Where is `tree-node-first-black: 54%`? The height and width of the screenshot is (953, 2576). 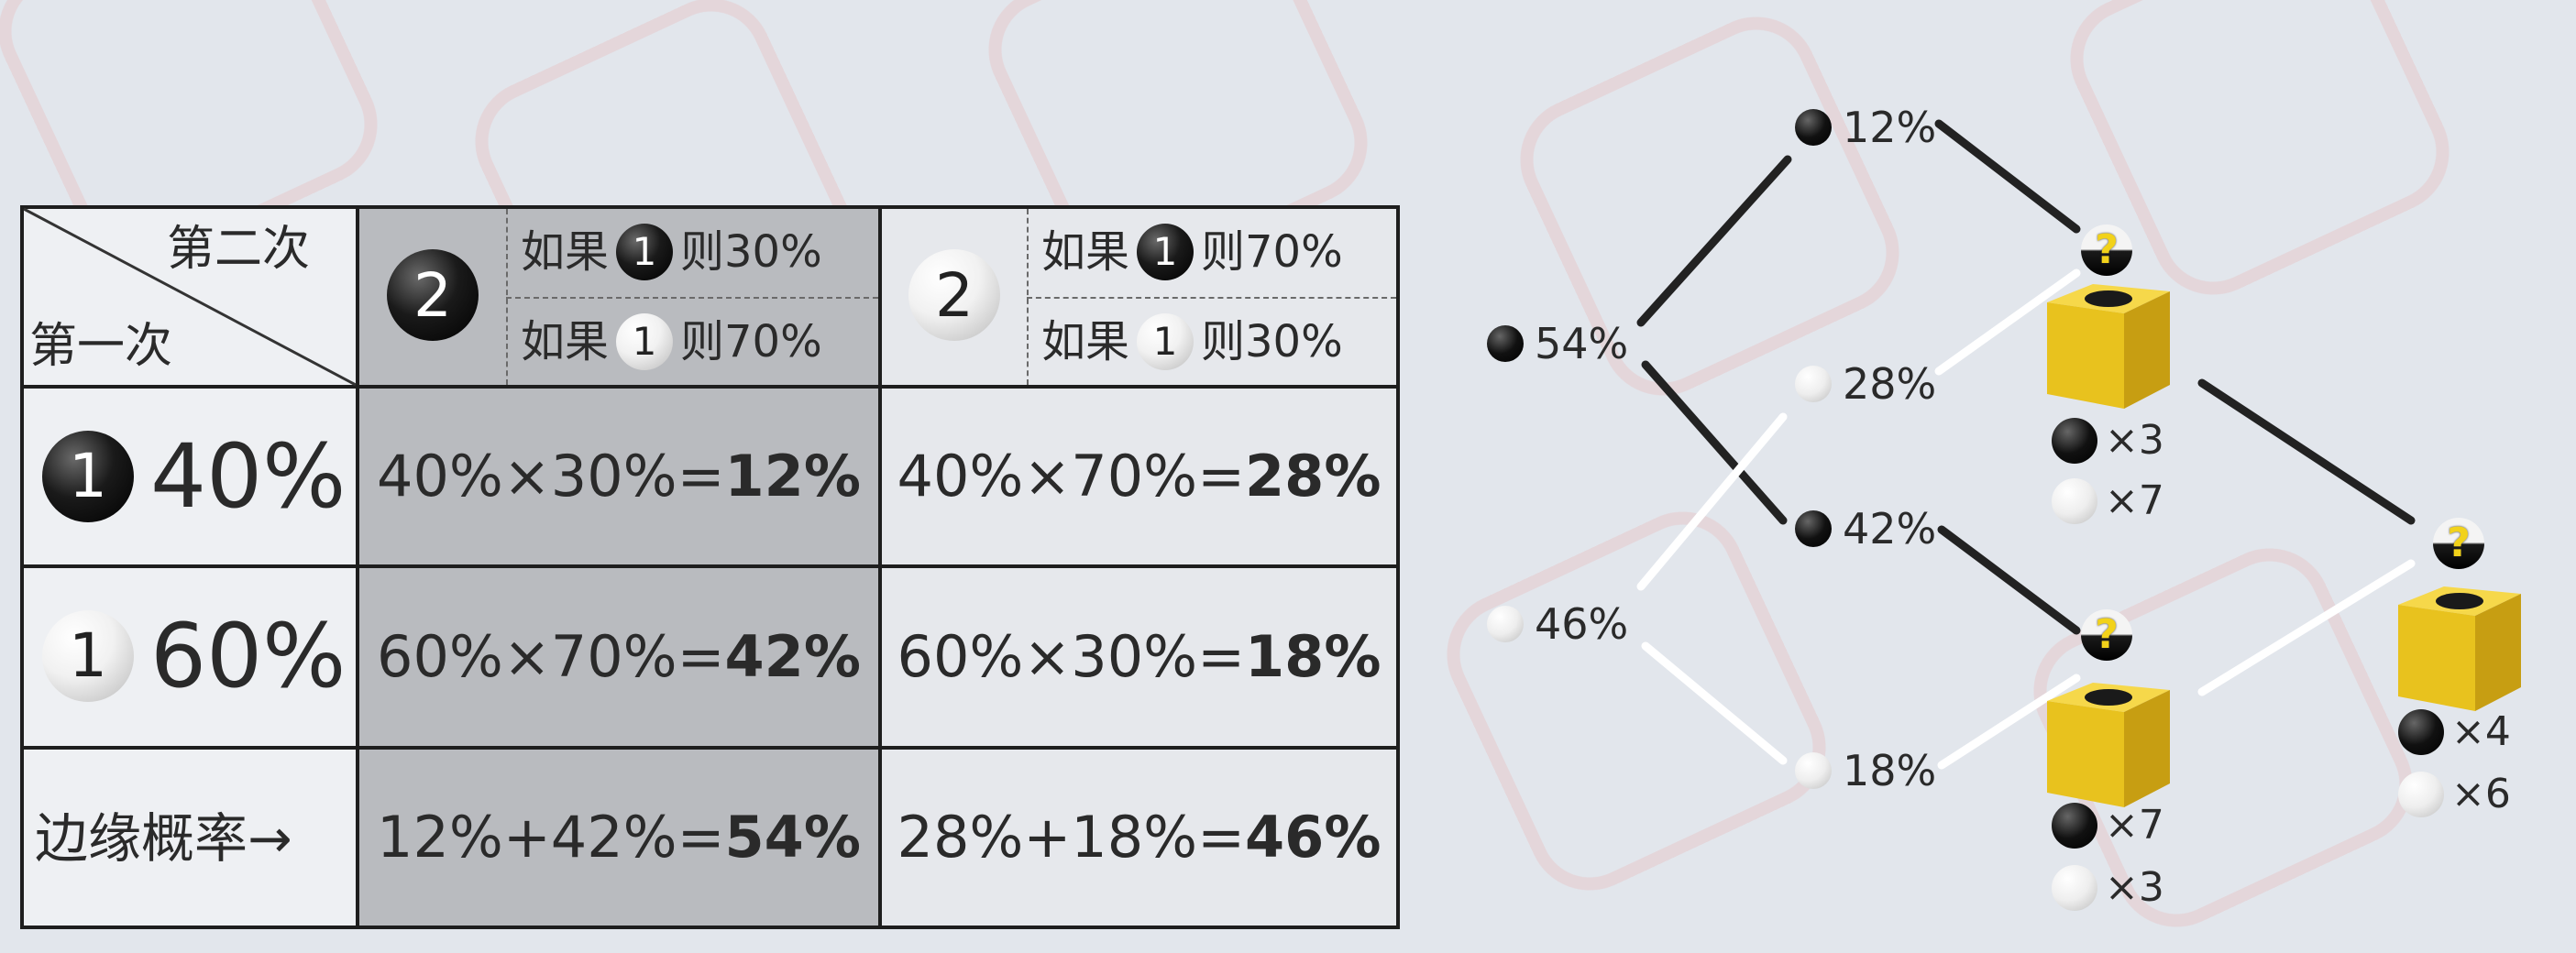
tree-node-first-black: 54% is located at coordinates (1557, 344).